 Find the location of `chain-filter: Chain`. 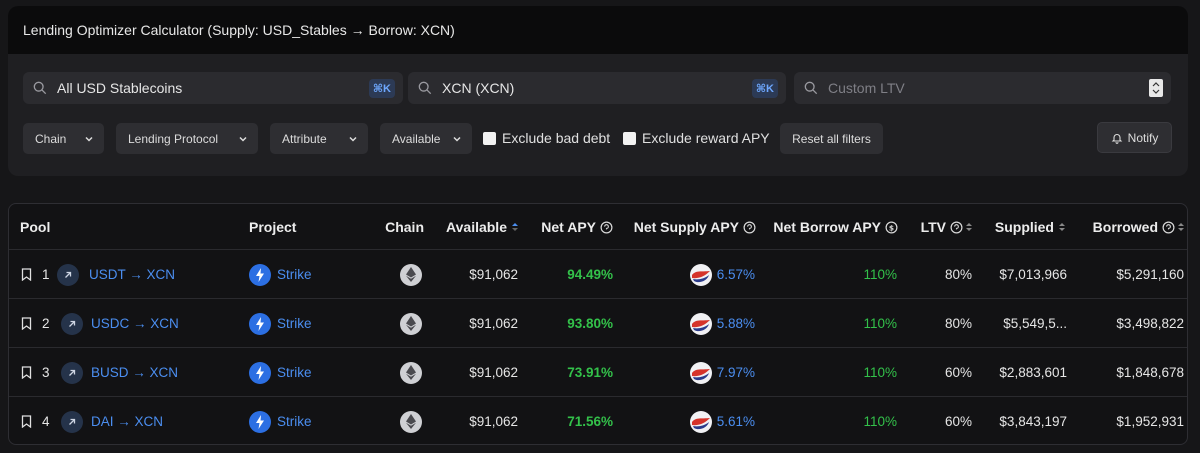

chain-filter: Chain is located at coordinates (63, 138).